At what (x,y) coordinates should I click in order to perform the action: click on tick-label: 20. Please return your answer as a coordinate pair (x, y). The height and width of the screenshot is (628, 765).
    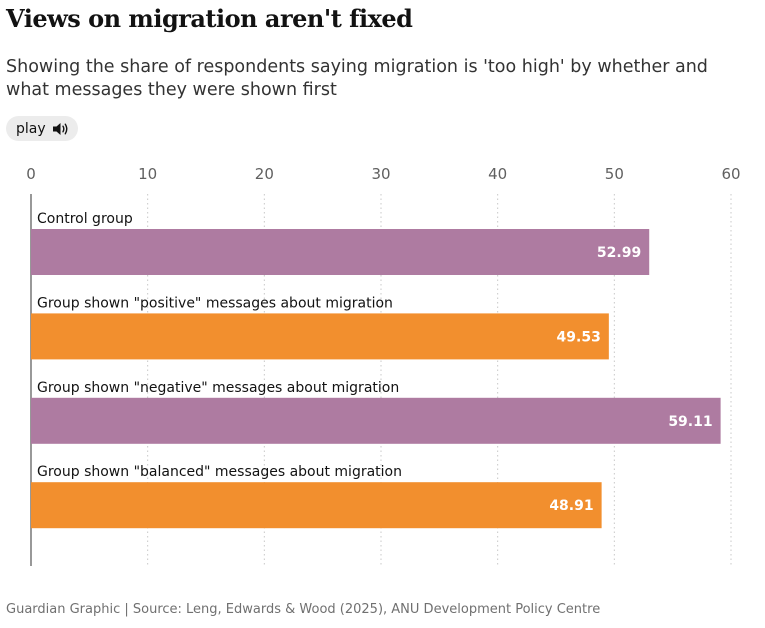
    Looking at the image, I should click on (264, 174).